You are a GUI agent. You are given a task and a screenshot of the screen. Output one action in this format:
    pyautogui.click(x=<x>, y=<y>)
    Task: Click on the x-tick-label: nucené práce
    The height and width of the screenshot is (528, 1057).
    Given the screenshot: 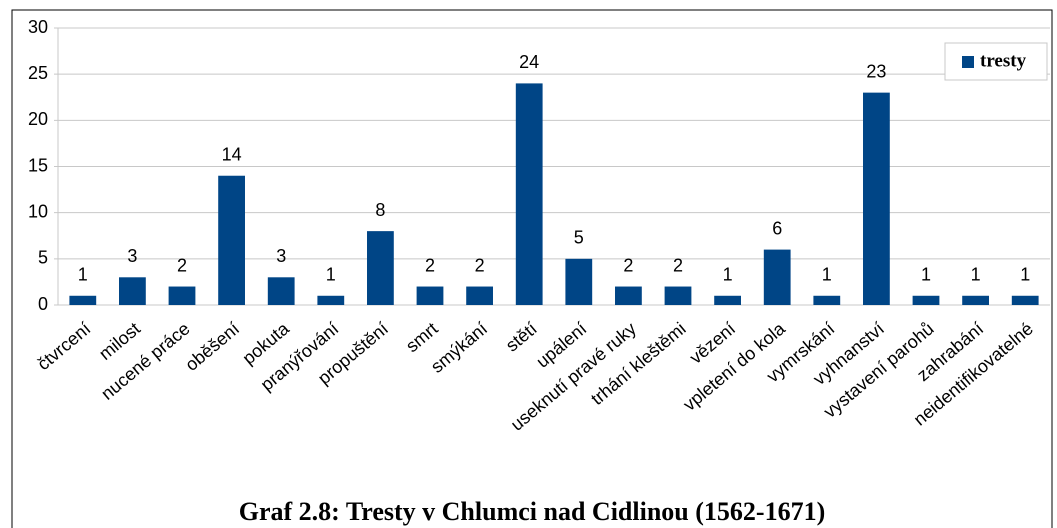 What is the action you would take?
    pyautogui.click(x=145, y=360)
    